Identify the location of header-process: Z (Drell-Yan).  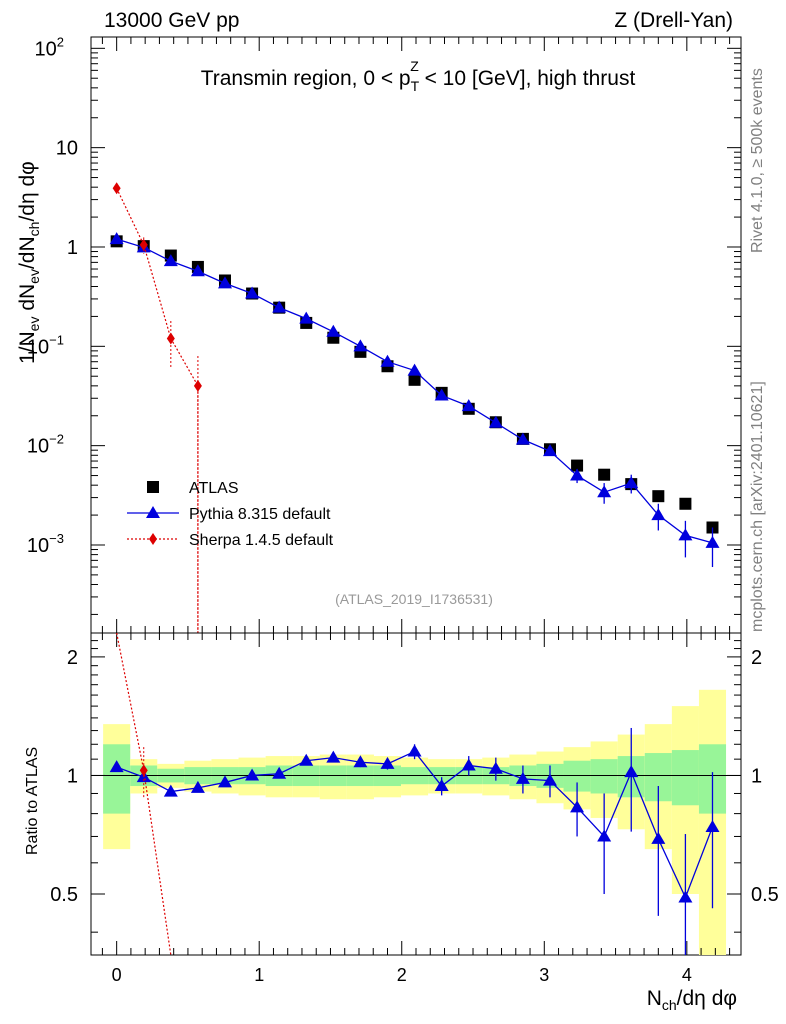
(673, 20).